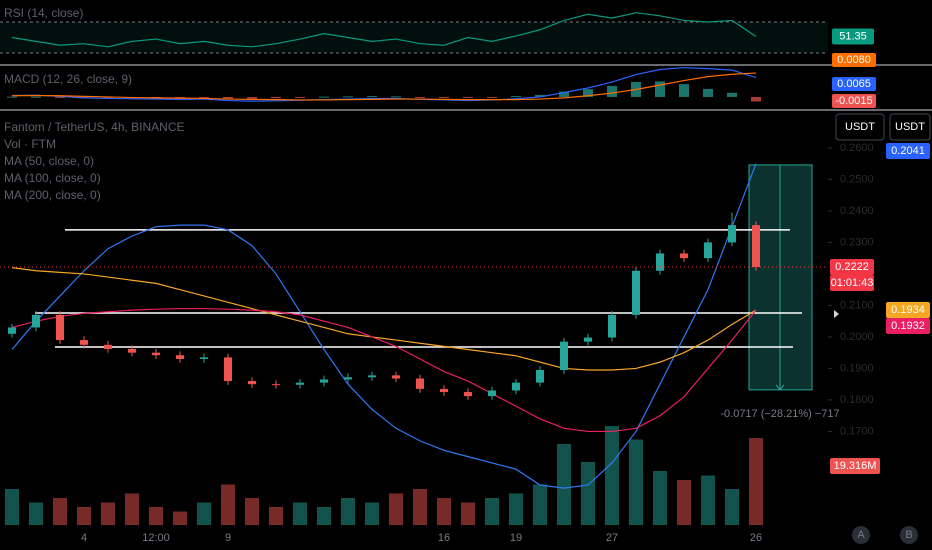 Image resolution: width=932 pixels, height=550 pixels. I want to click on y-tick-label: 0.2400, so click(857, 211).